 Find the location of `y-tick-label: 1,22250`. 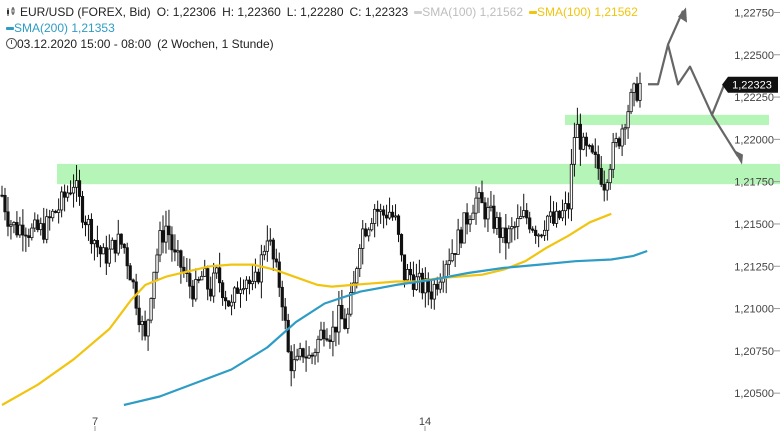

y-tick-label: 1,22250 is located at coordinates (754, 98).